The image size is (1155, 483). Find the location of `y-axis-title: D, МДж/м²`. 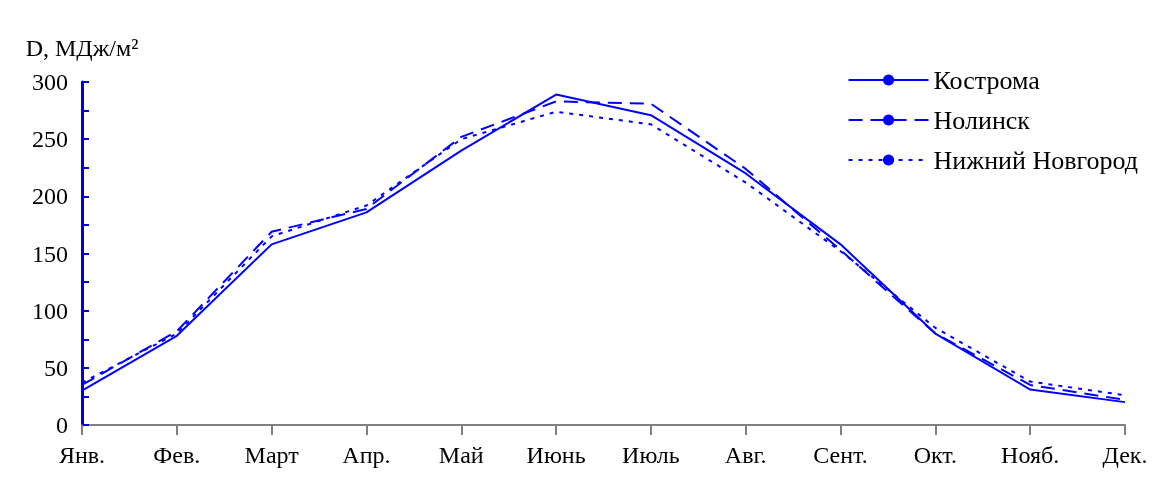

y-axis-title: D, МДж/м² is located at coordinates (82, 48).